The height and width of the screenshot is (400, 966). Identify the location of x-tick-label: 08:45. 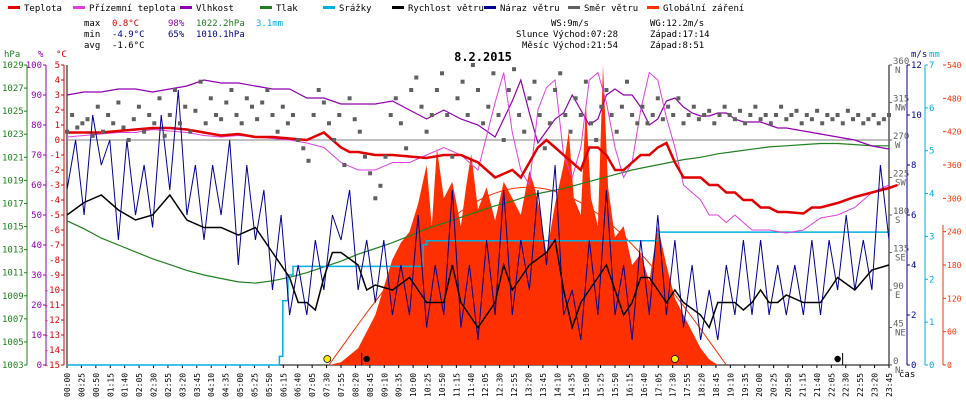
(370, 385).